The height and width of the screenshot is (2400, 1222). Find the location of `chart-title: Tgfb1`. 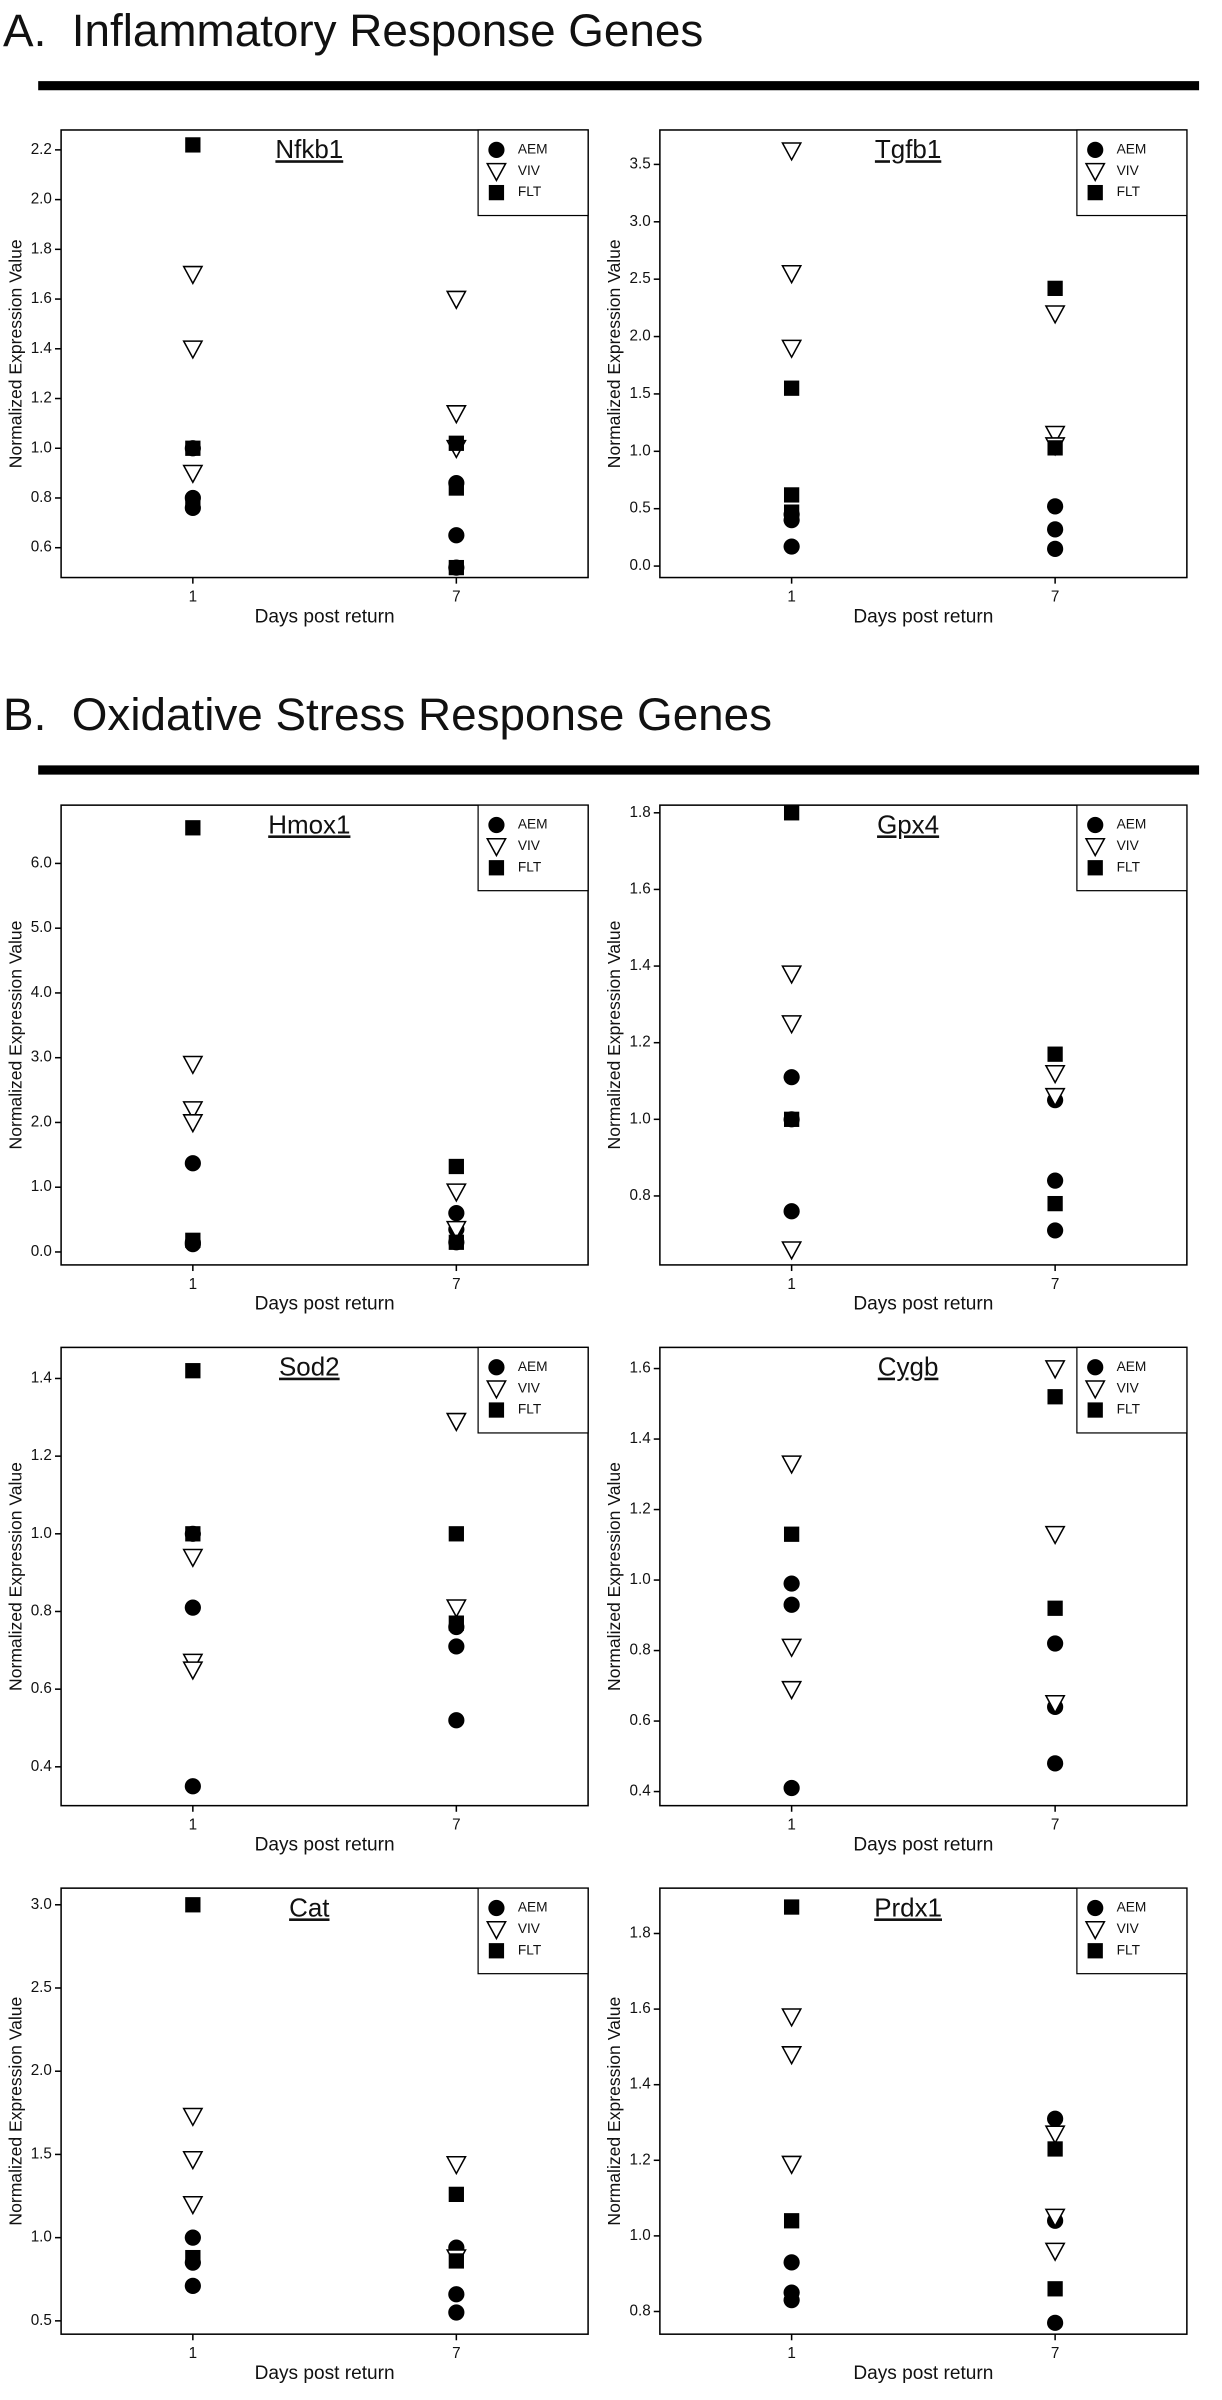

chart-title: Tgfb1 is located at coordinates (908, 149).